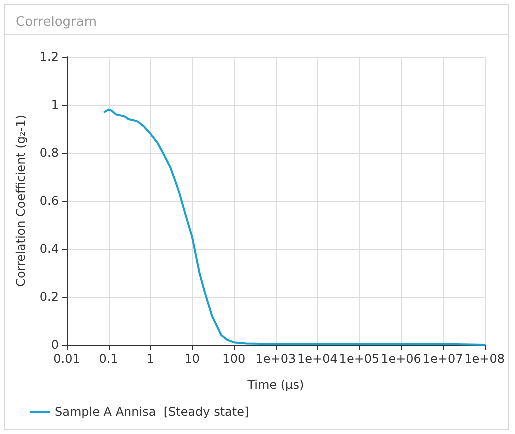 The height and width of the screenshot is (434, 515). Describe the element at coordinates (49, 57) in the screenshot. I see `y-tick-label: 1.2` at that location.